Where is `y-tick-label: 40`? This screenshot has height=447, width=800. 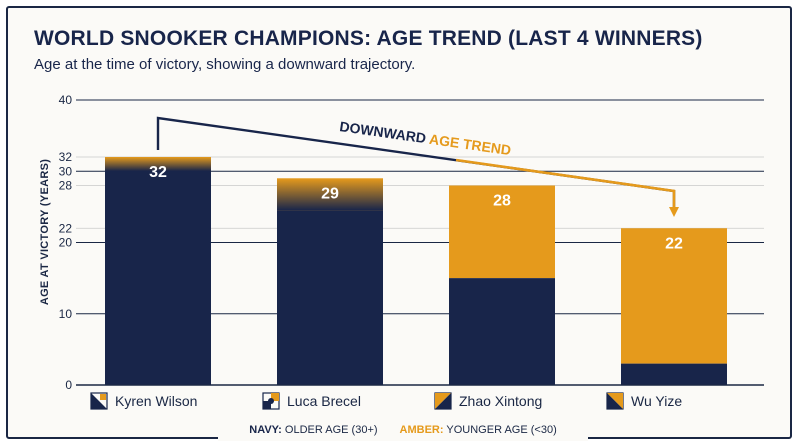 y-tick-label: 40 is located at coordinates (66, 100).